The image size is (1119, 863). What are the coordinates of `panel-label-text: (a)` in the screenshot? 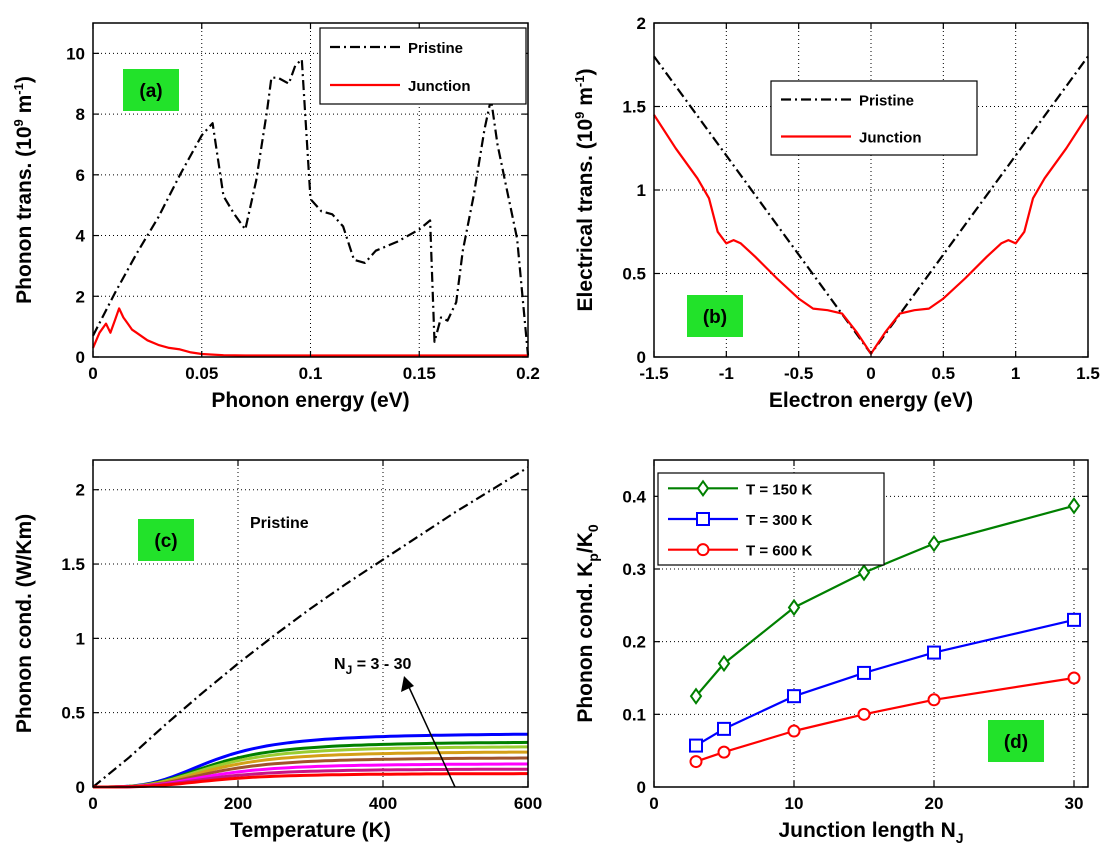 It's located at (150, 91).